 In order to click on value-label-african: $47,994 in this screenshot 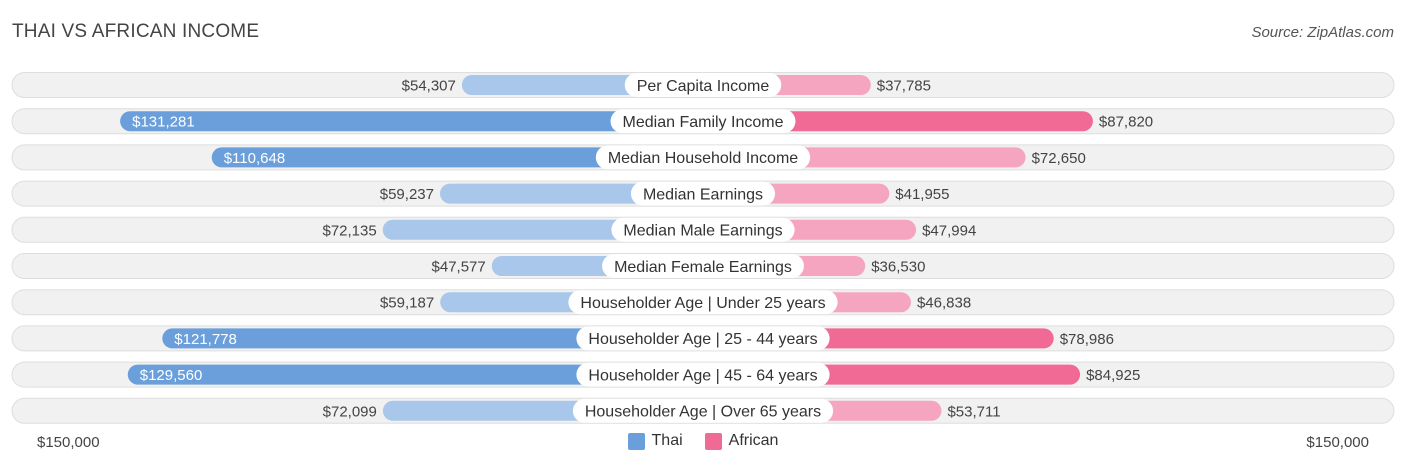, I will do `click(949, 230)`.